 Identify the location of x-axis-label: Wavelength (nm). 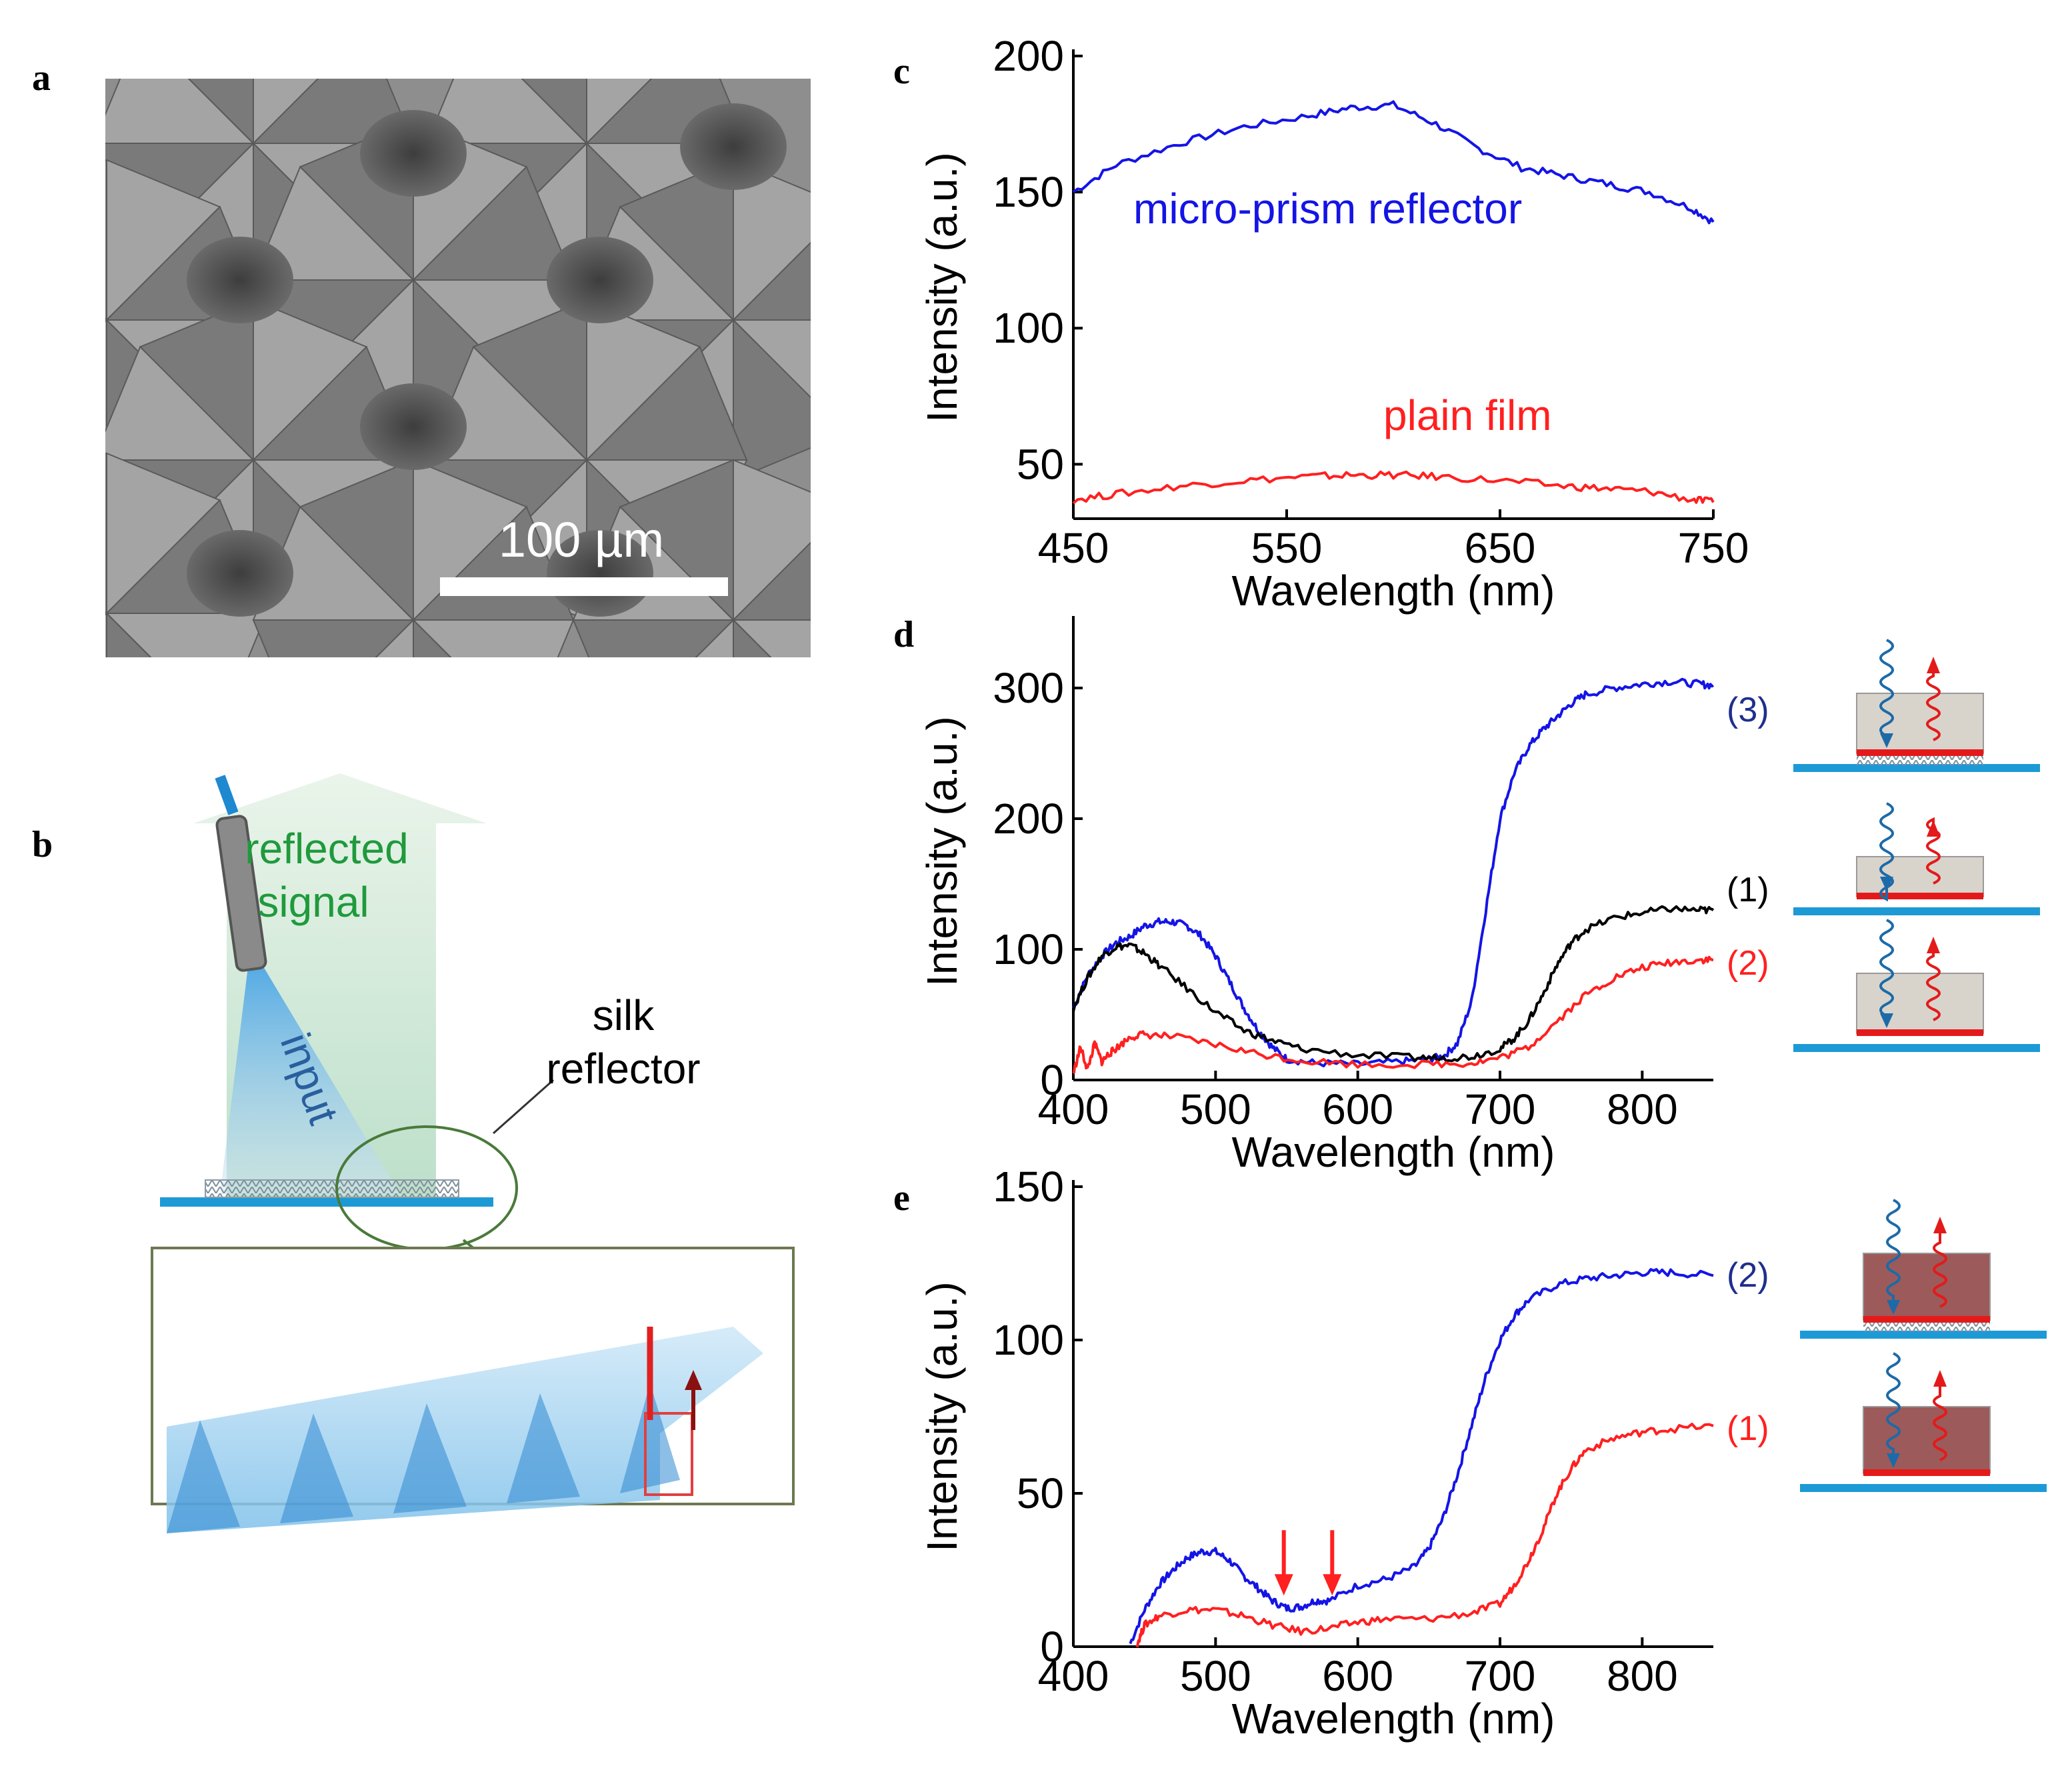
(1393, 1152).